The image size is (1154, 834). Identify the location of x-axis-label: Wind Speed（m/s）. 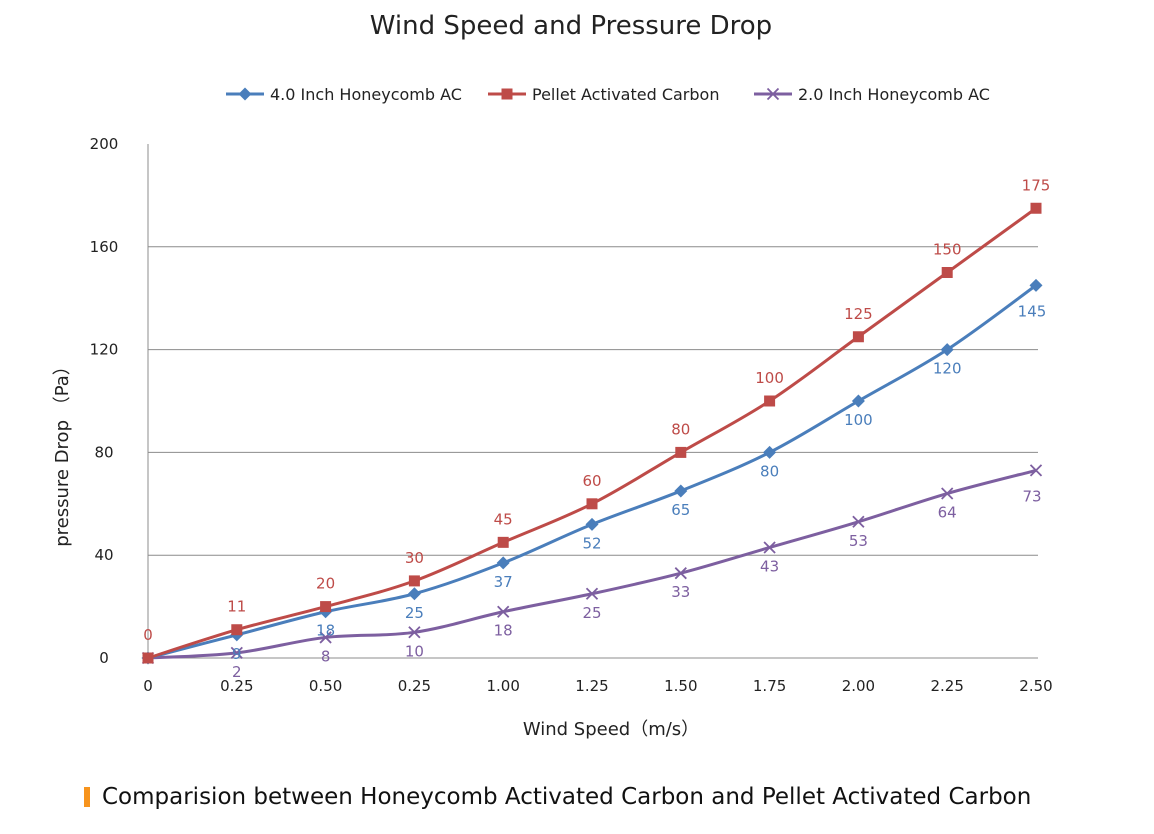
(611, 729).